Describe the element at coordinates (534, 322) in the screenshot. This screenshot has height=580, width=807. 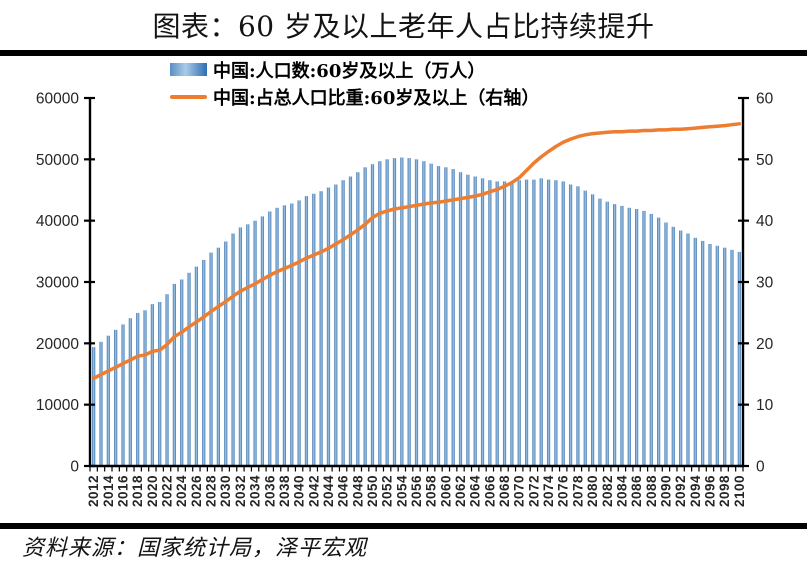
I see `bar-2072` at that location.